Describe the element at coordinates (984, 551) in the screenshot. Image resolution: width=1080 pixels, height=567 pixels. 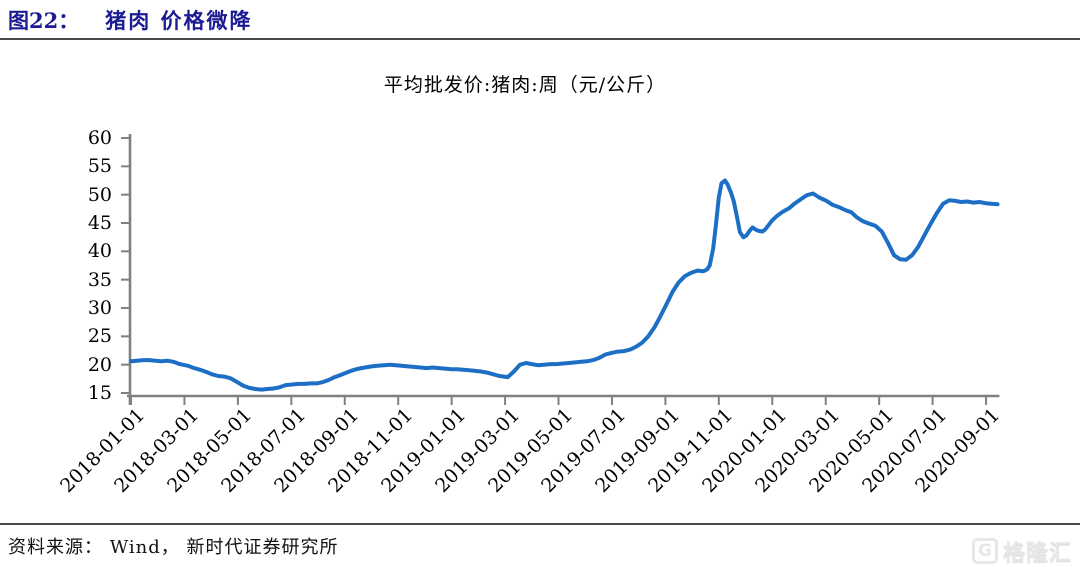
I see `gelonghui-logo-icon: G` at that location.